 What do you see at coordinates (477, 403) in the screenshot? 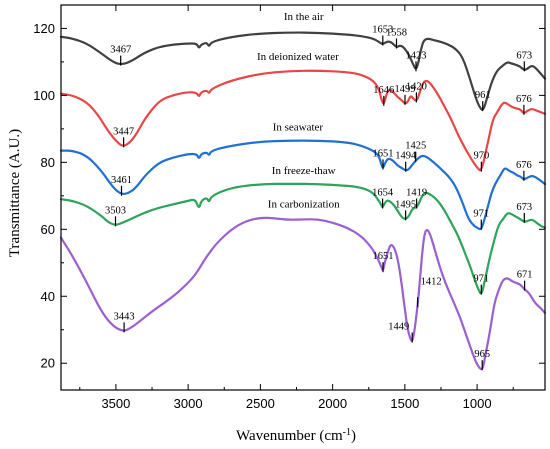
I see `x-tick-label-5: 1000` at bounding box center [477, 403].